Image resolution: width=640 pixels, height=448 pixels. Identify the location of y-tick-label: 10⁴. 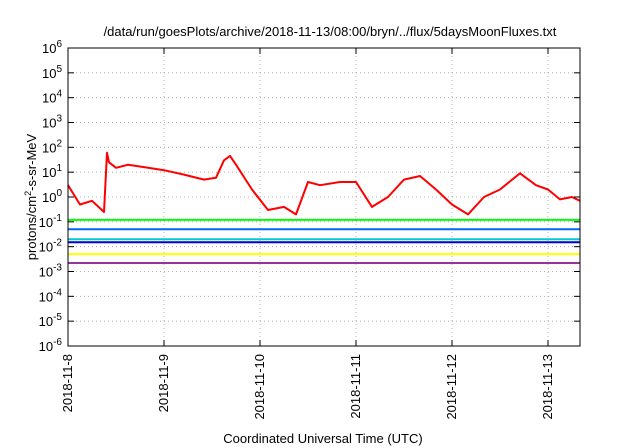
(52, 97).